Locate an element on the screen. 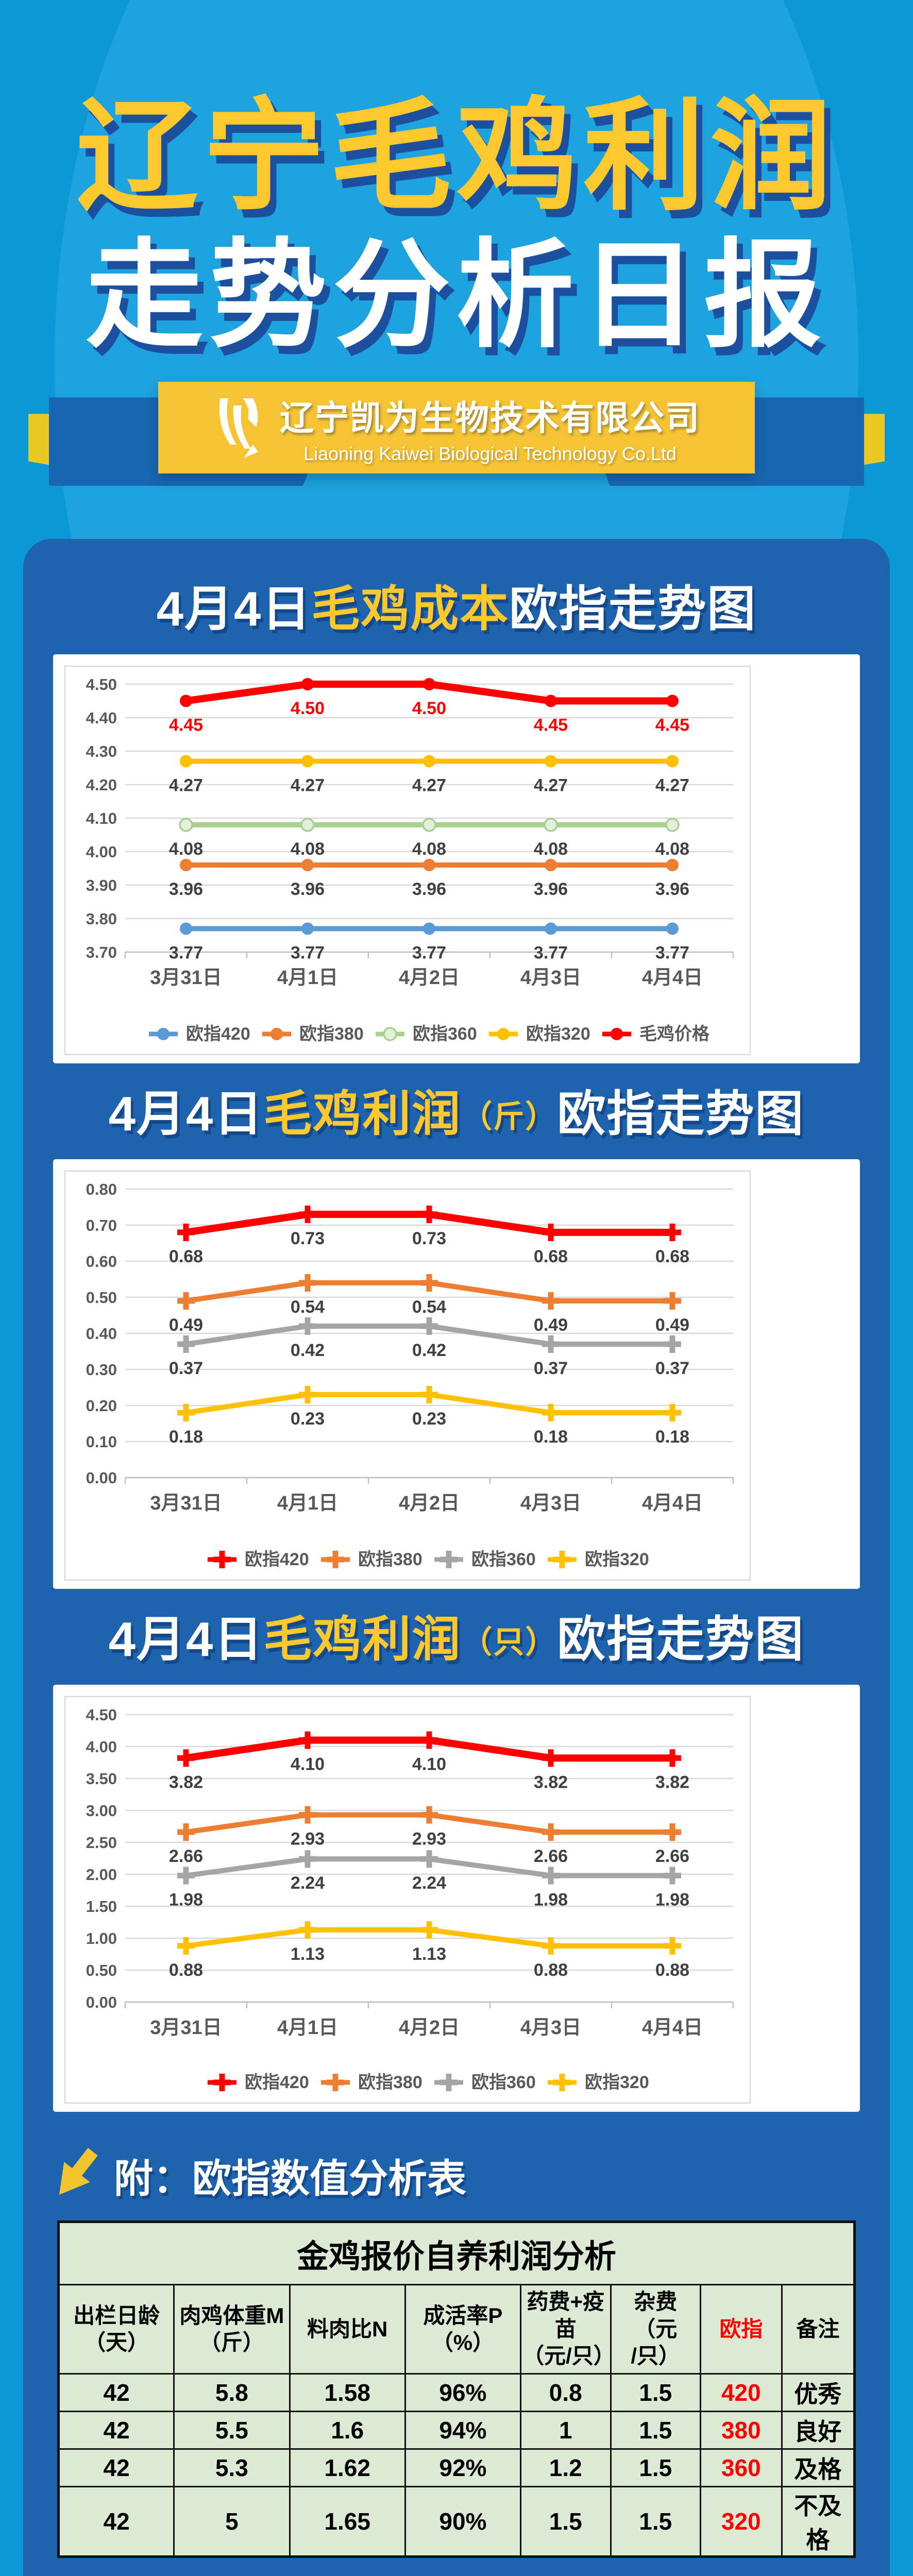 This screenshot has height=2576, width=913. cell-age: 42 is located at coordinates (116, 2521).